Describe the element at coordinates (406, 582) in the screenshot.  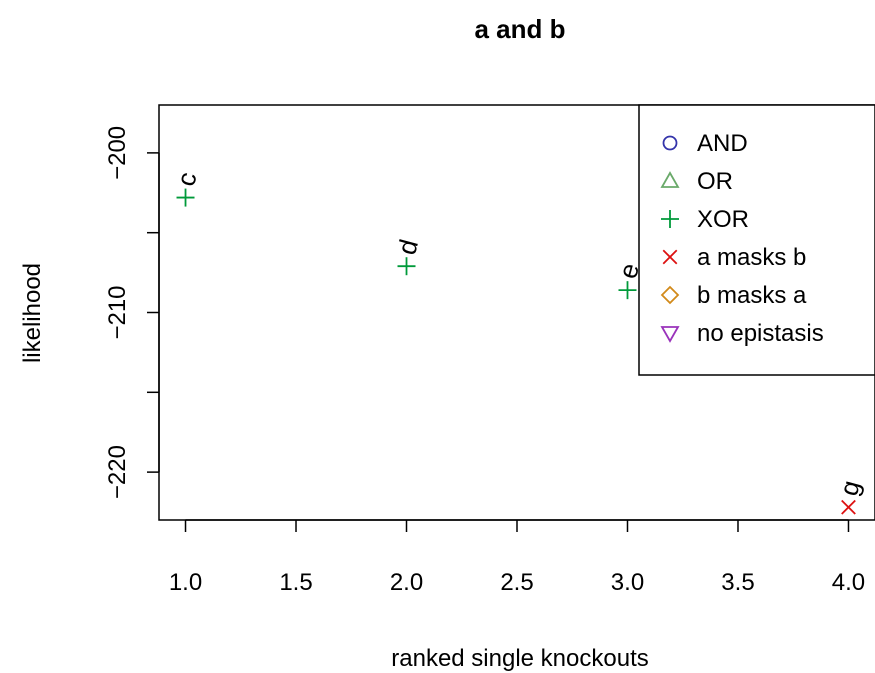
I see `x-tick-label: 2.0` at that location.